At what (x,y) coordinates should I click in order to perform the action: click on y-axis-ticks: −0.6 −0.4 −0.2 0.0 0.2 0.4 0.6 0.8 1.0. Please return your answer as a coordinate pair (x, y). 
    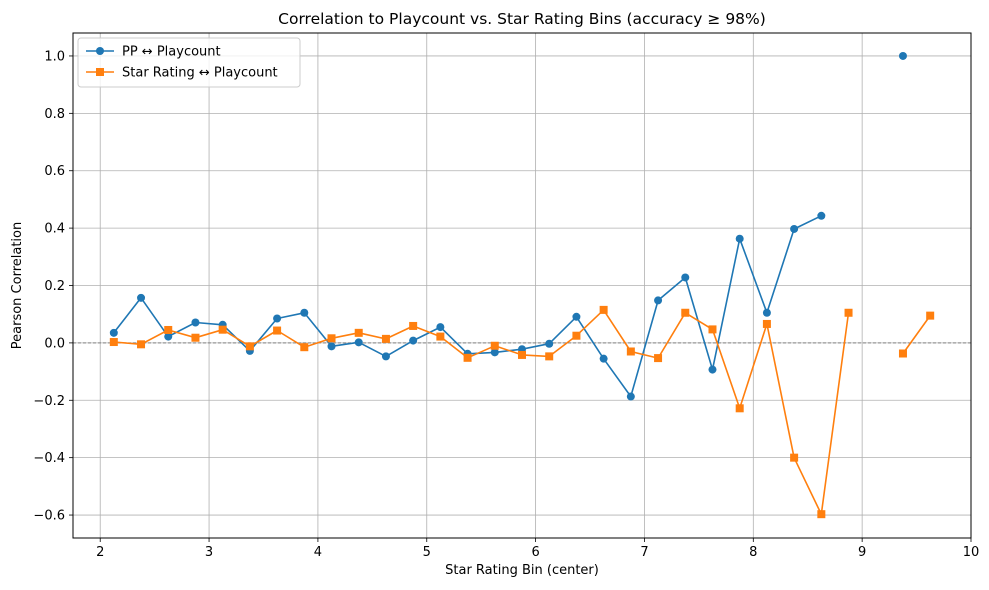
    Looking at the image, I should click on (53, 286).